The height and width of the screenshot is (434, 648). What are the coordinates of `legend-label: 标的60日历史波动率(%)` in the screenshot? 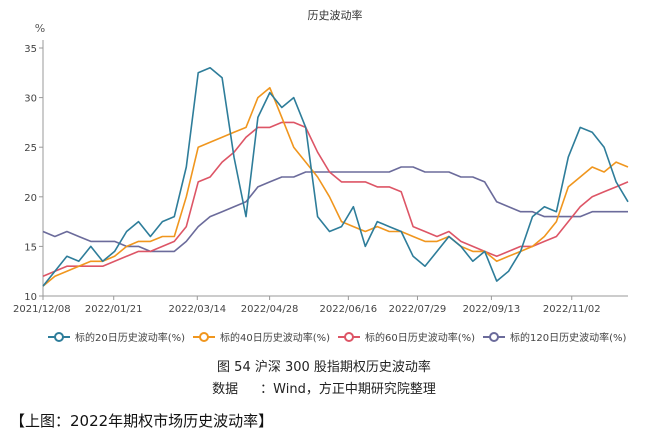 It's located at (420, 337).